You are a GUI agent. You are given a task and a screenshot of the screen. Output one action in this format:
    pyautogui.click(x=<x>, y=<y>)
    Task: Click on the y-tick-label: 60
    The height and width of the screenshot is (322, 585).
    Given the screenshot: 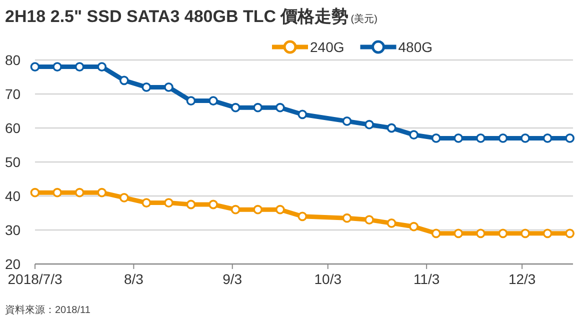 What is the action you would take?
    pyautogui.click(x=13, y=128)
    